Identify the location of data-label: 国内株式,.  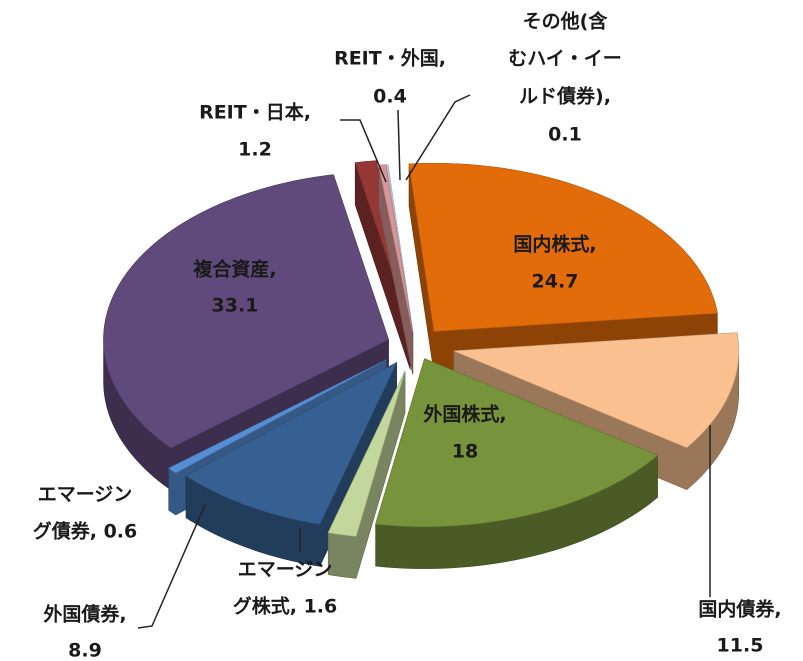
(554, 244).